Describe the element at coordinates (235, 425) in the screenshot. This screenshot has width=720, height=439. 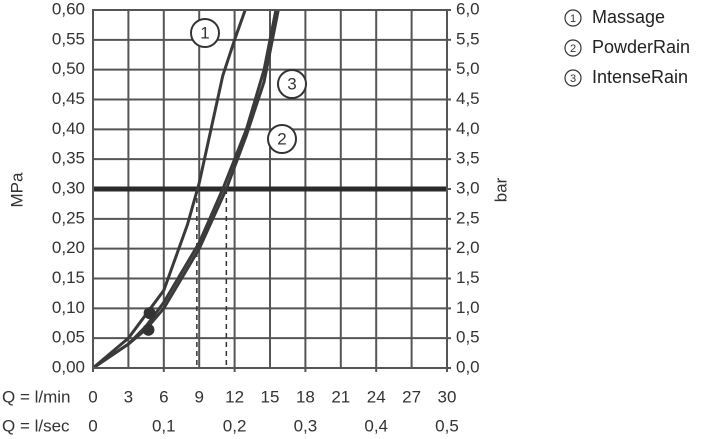
I see `x2-tick-label: 0,2` at that location.